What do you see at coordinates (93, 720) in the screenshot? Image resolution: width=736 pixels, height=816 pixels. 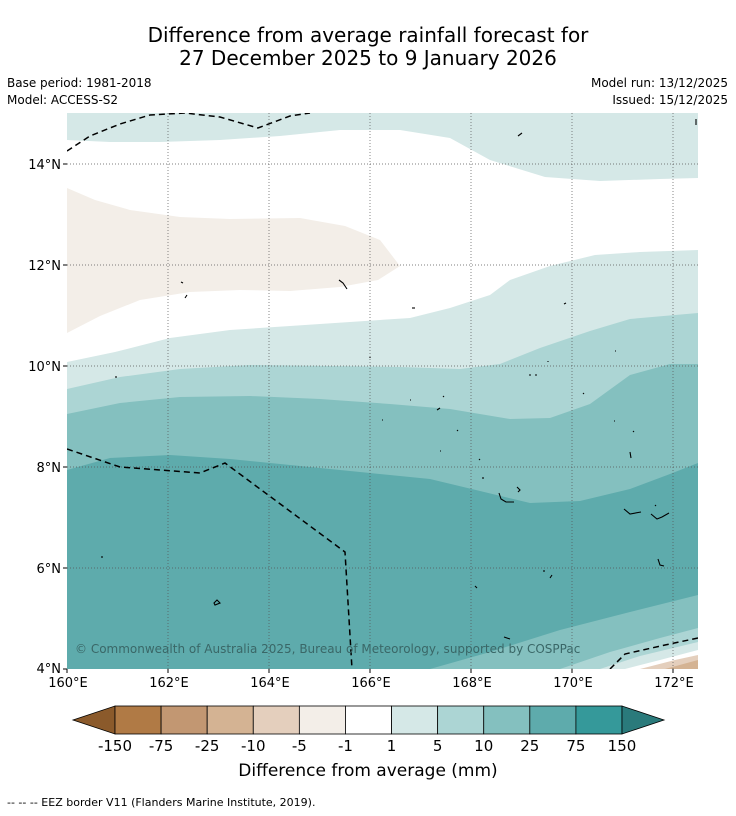 I see `colorbar-extend-low` at bounding box center [93, 720].